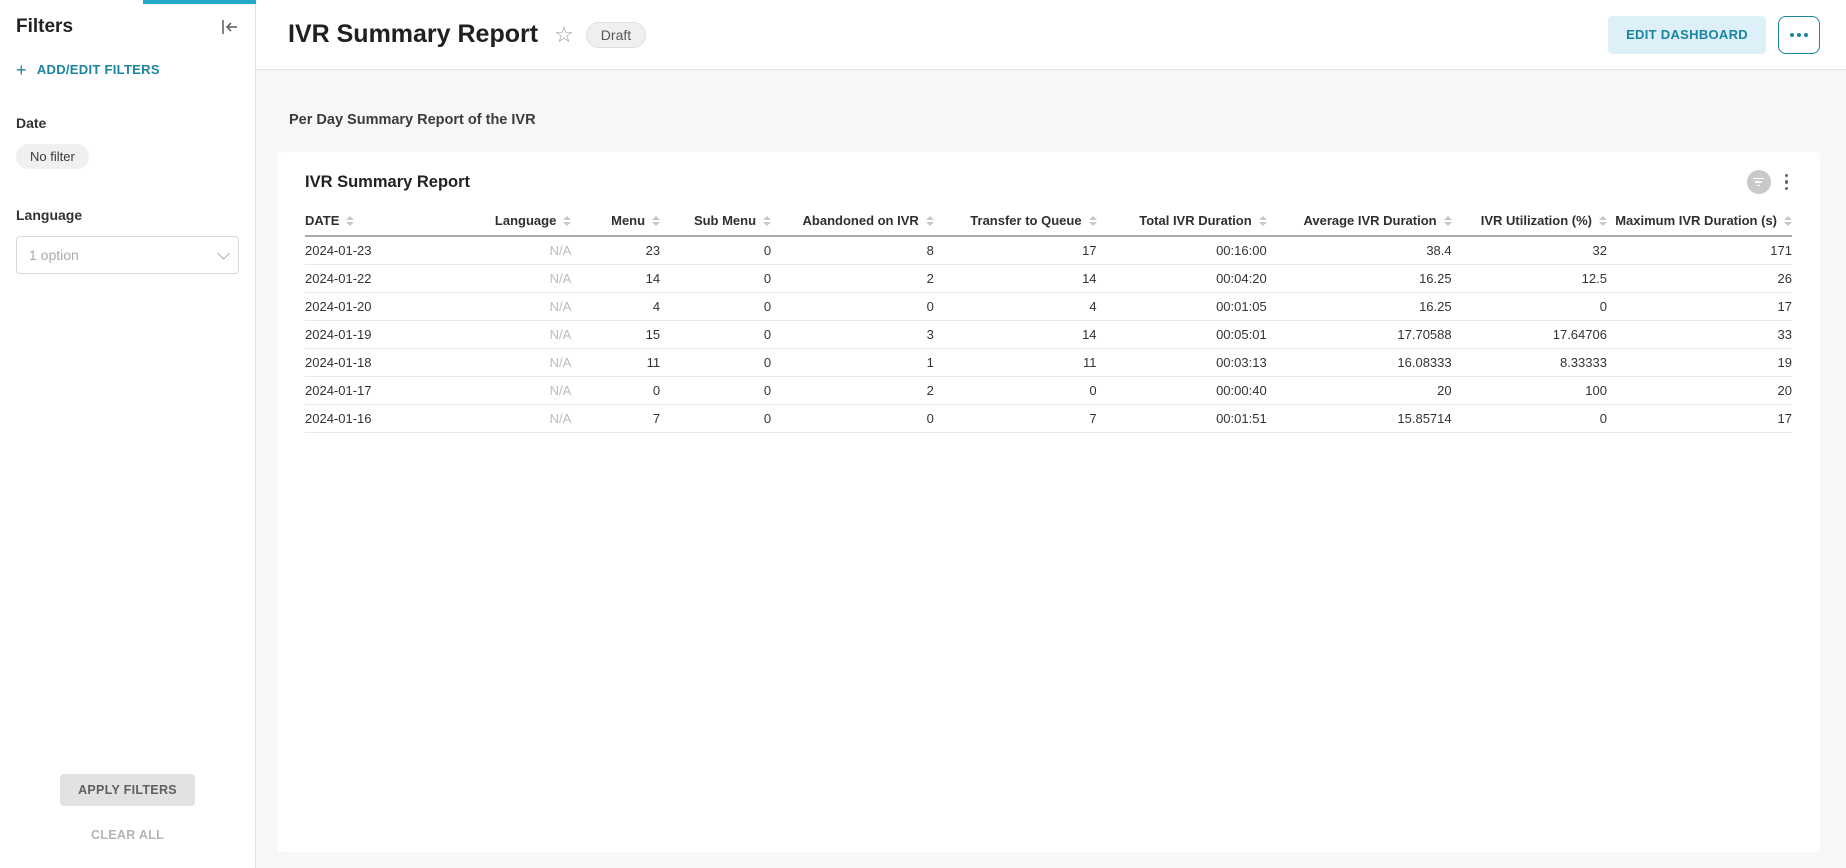 The width and height of the screenshot is (1846, 868). Describe the element at coordinates (1536, 220) in the screenshot. I see `column-label: IVR Utilization (%)` at that location.